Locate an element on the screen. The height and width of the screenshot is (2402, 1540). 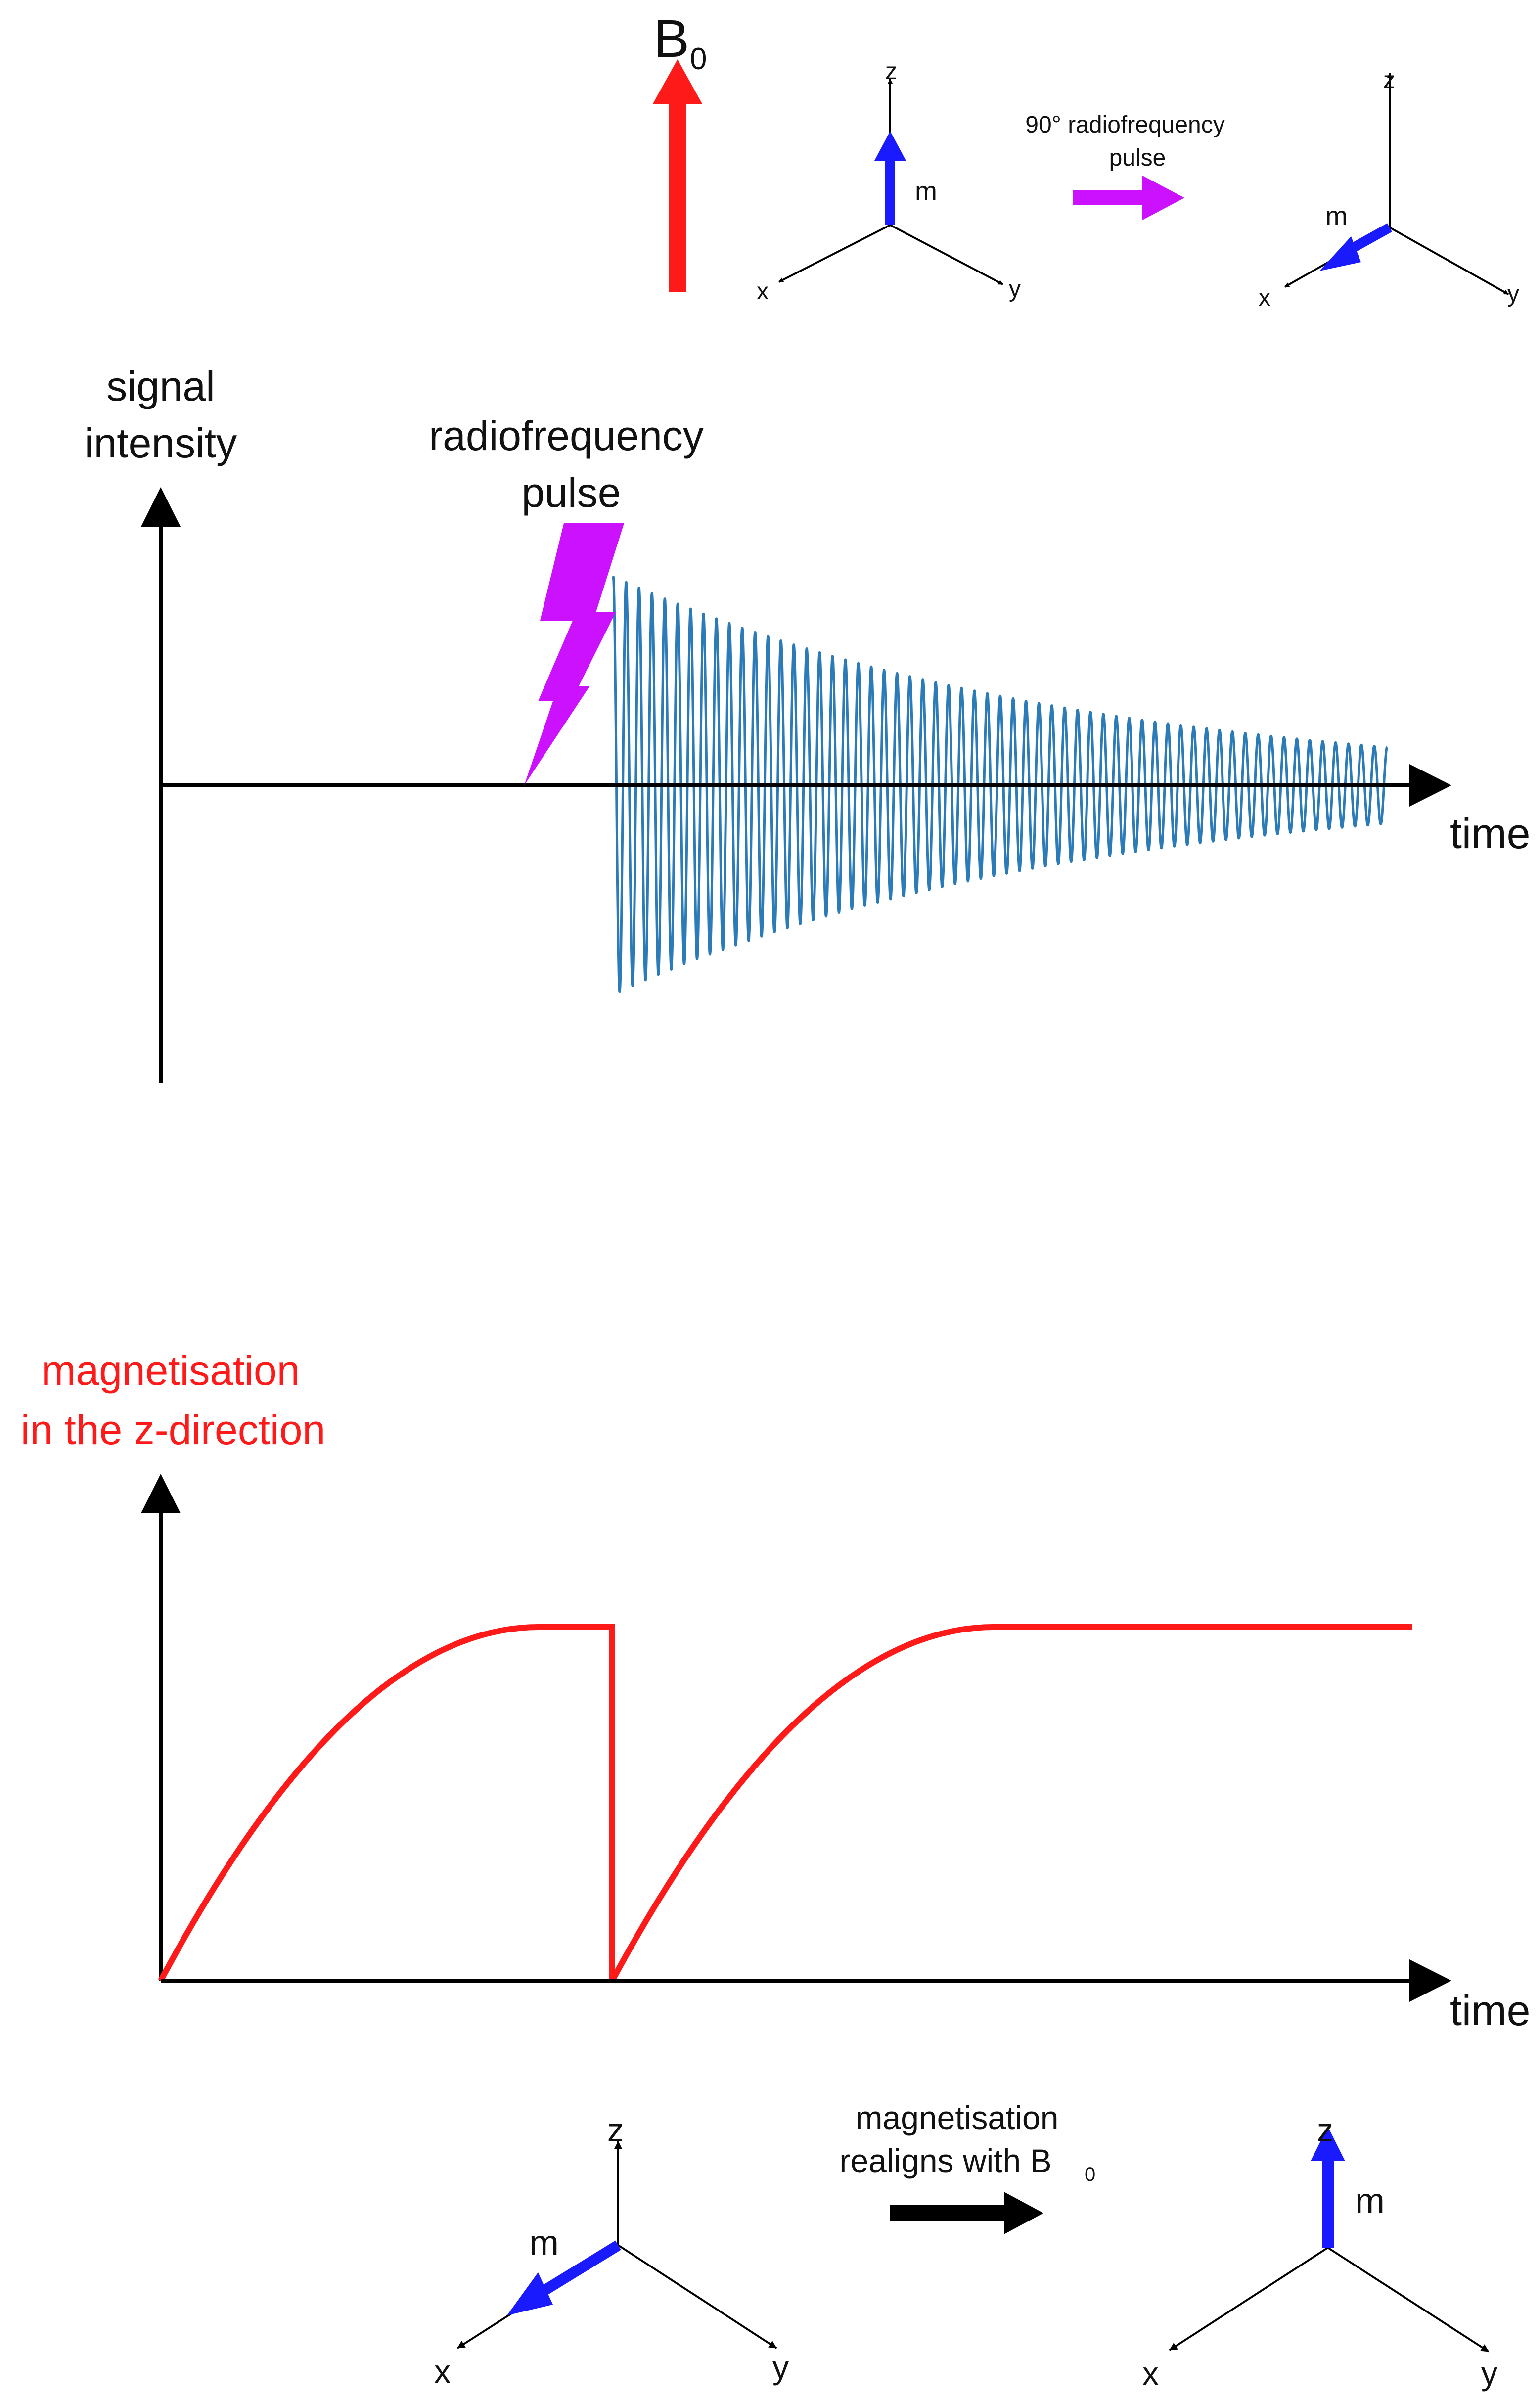
b0-label: B is located at coordinates (671, 38).